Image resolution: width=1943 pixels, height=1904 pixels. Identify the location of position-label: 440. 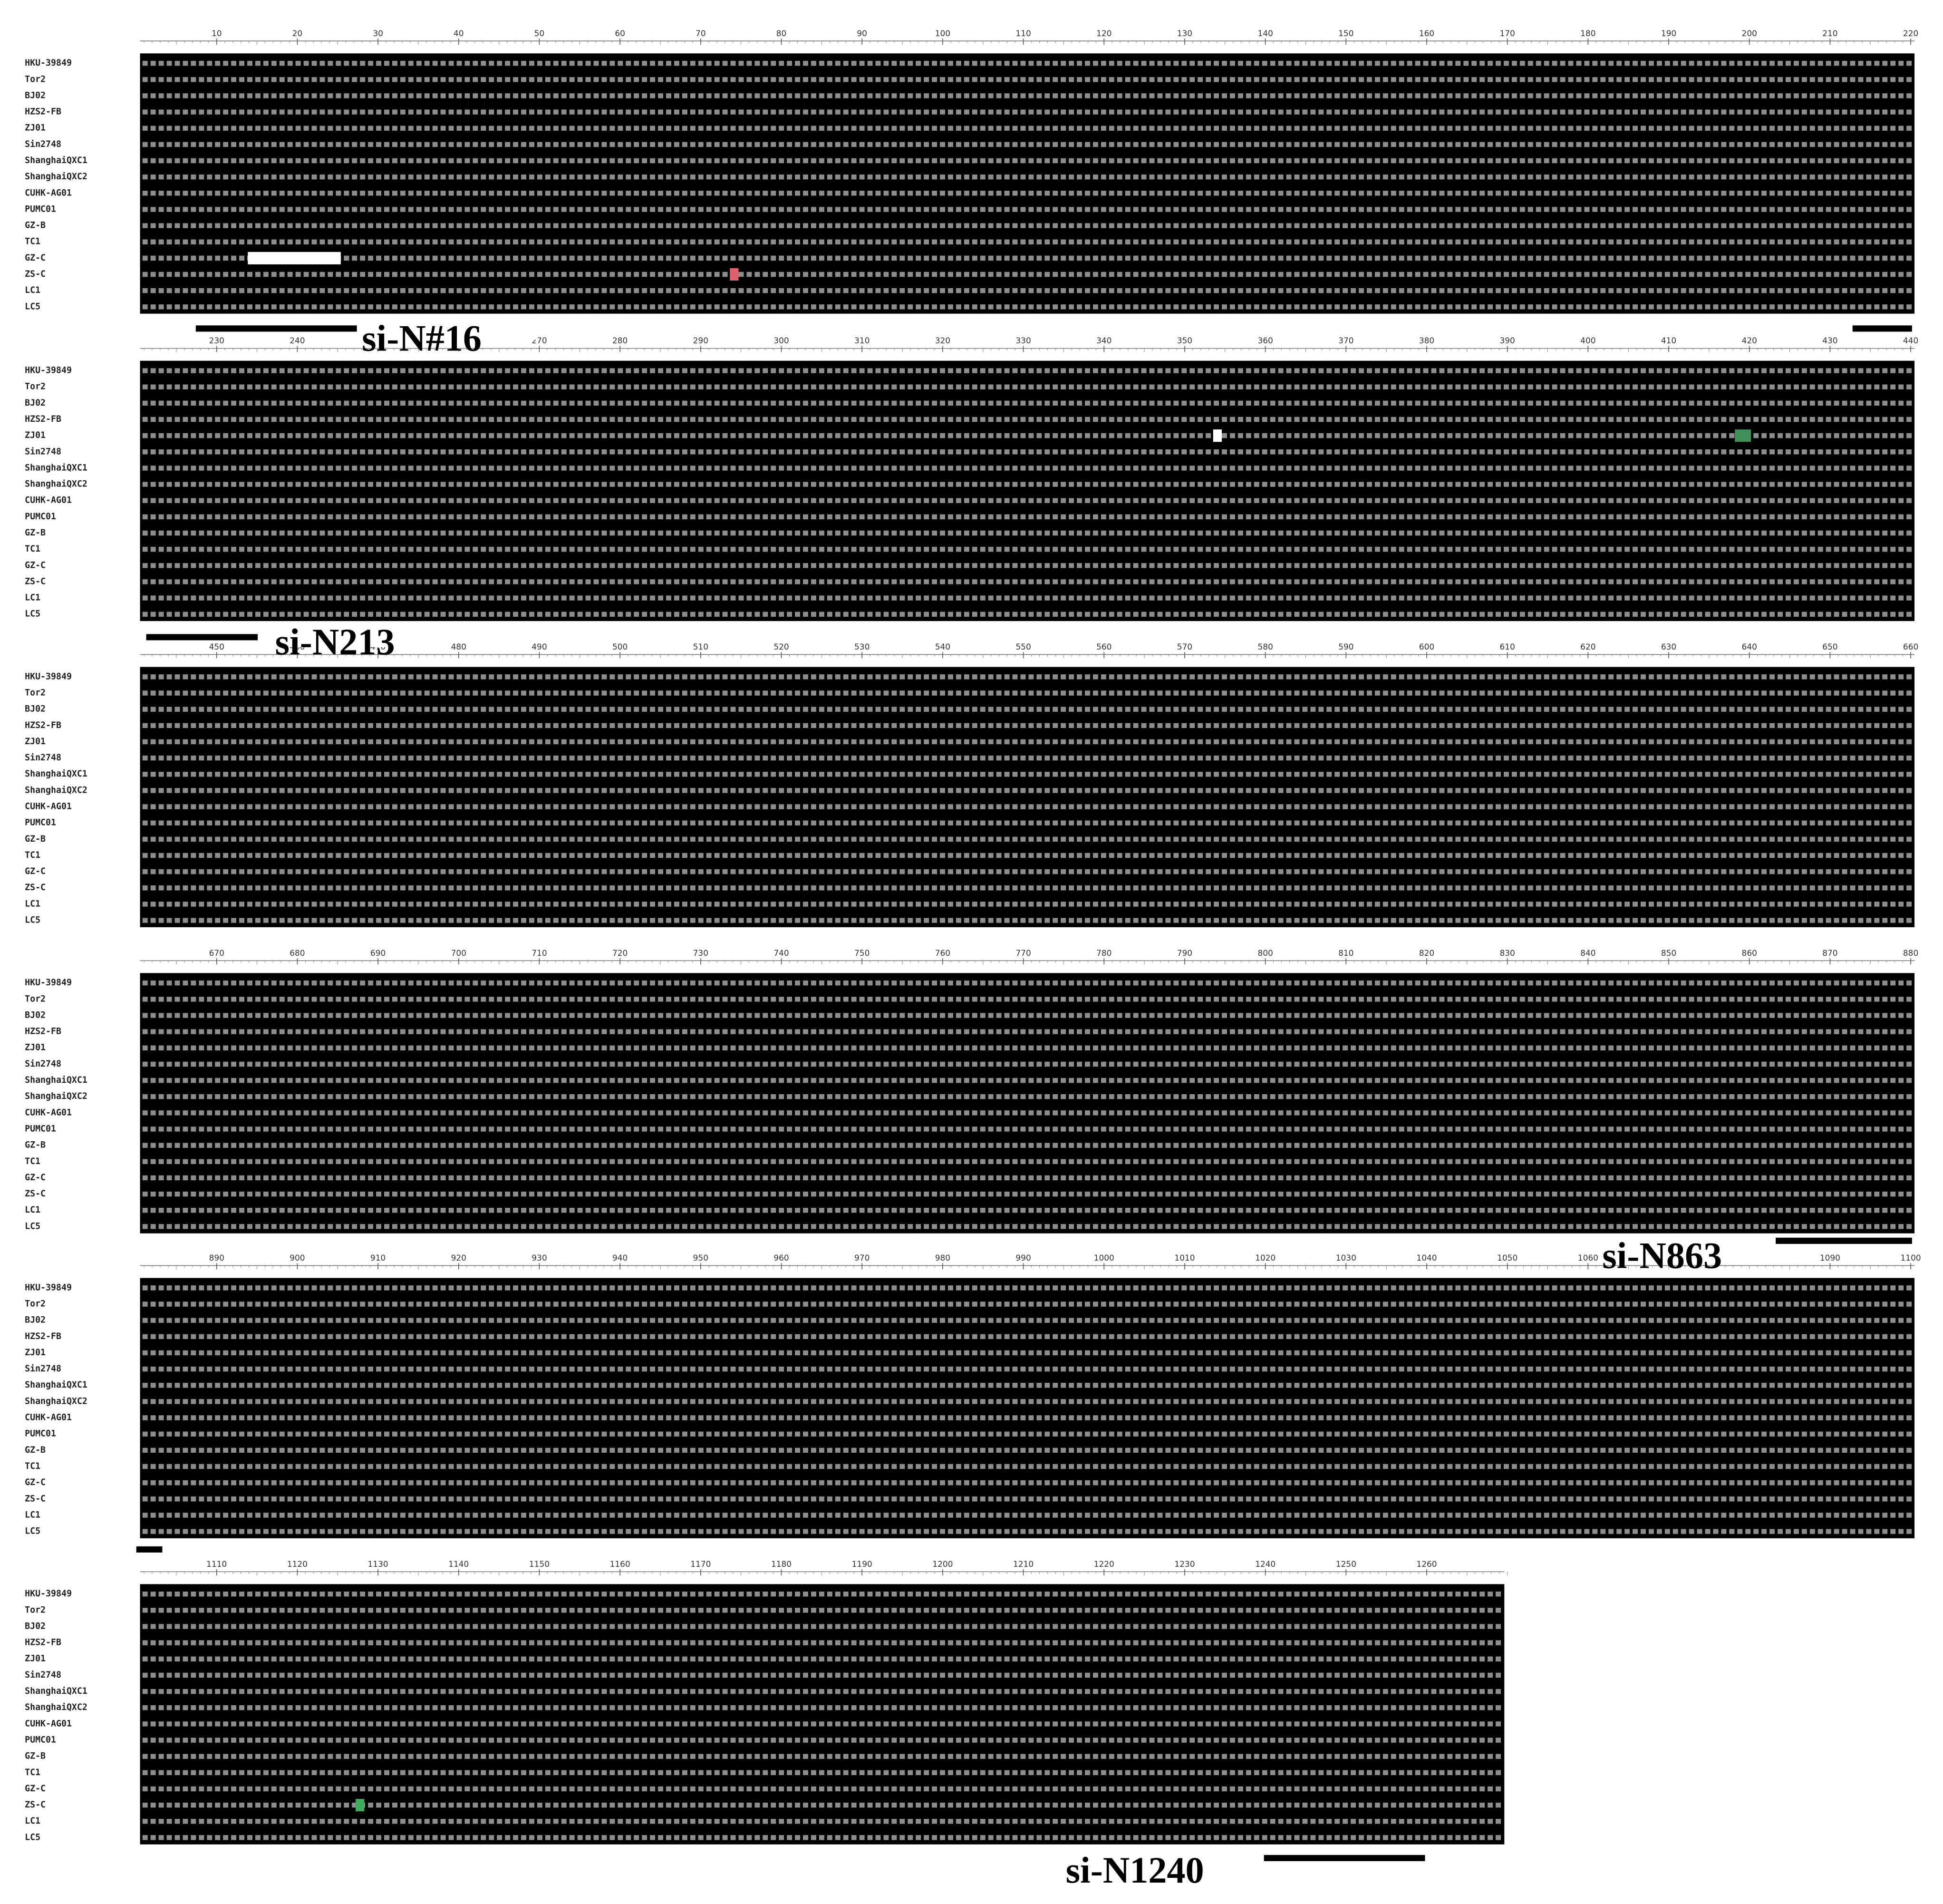
(1910, 341).